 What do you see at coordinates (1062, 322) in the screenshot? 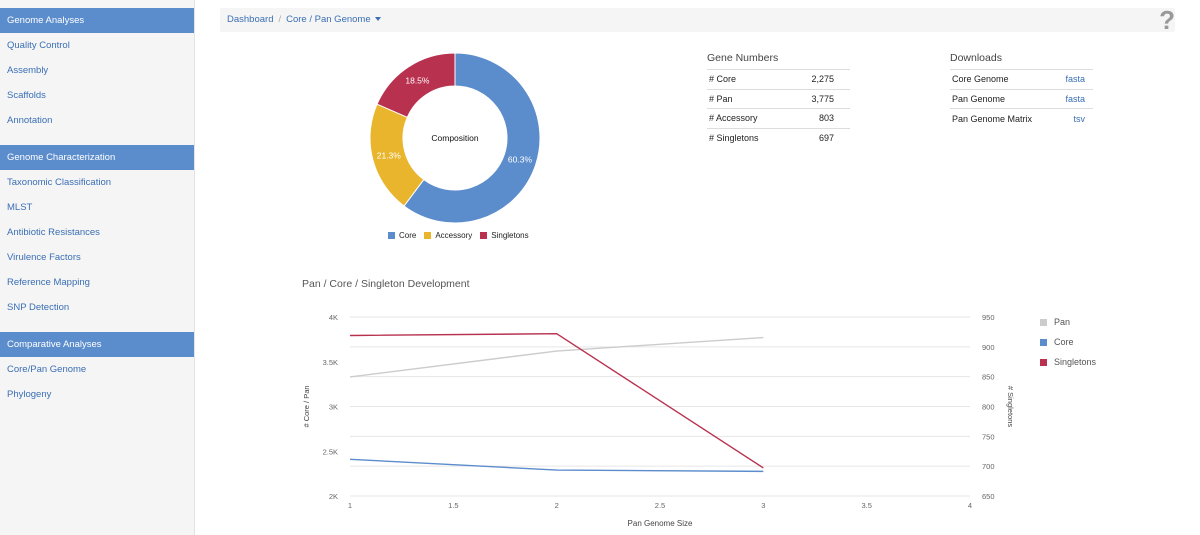
I see `legend-label: Pan` at bounding box center [1062, 322].